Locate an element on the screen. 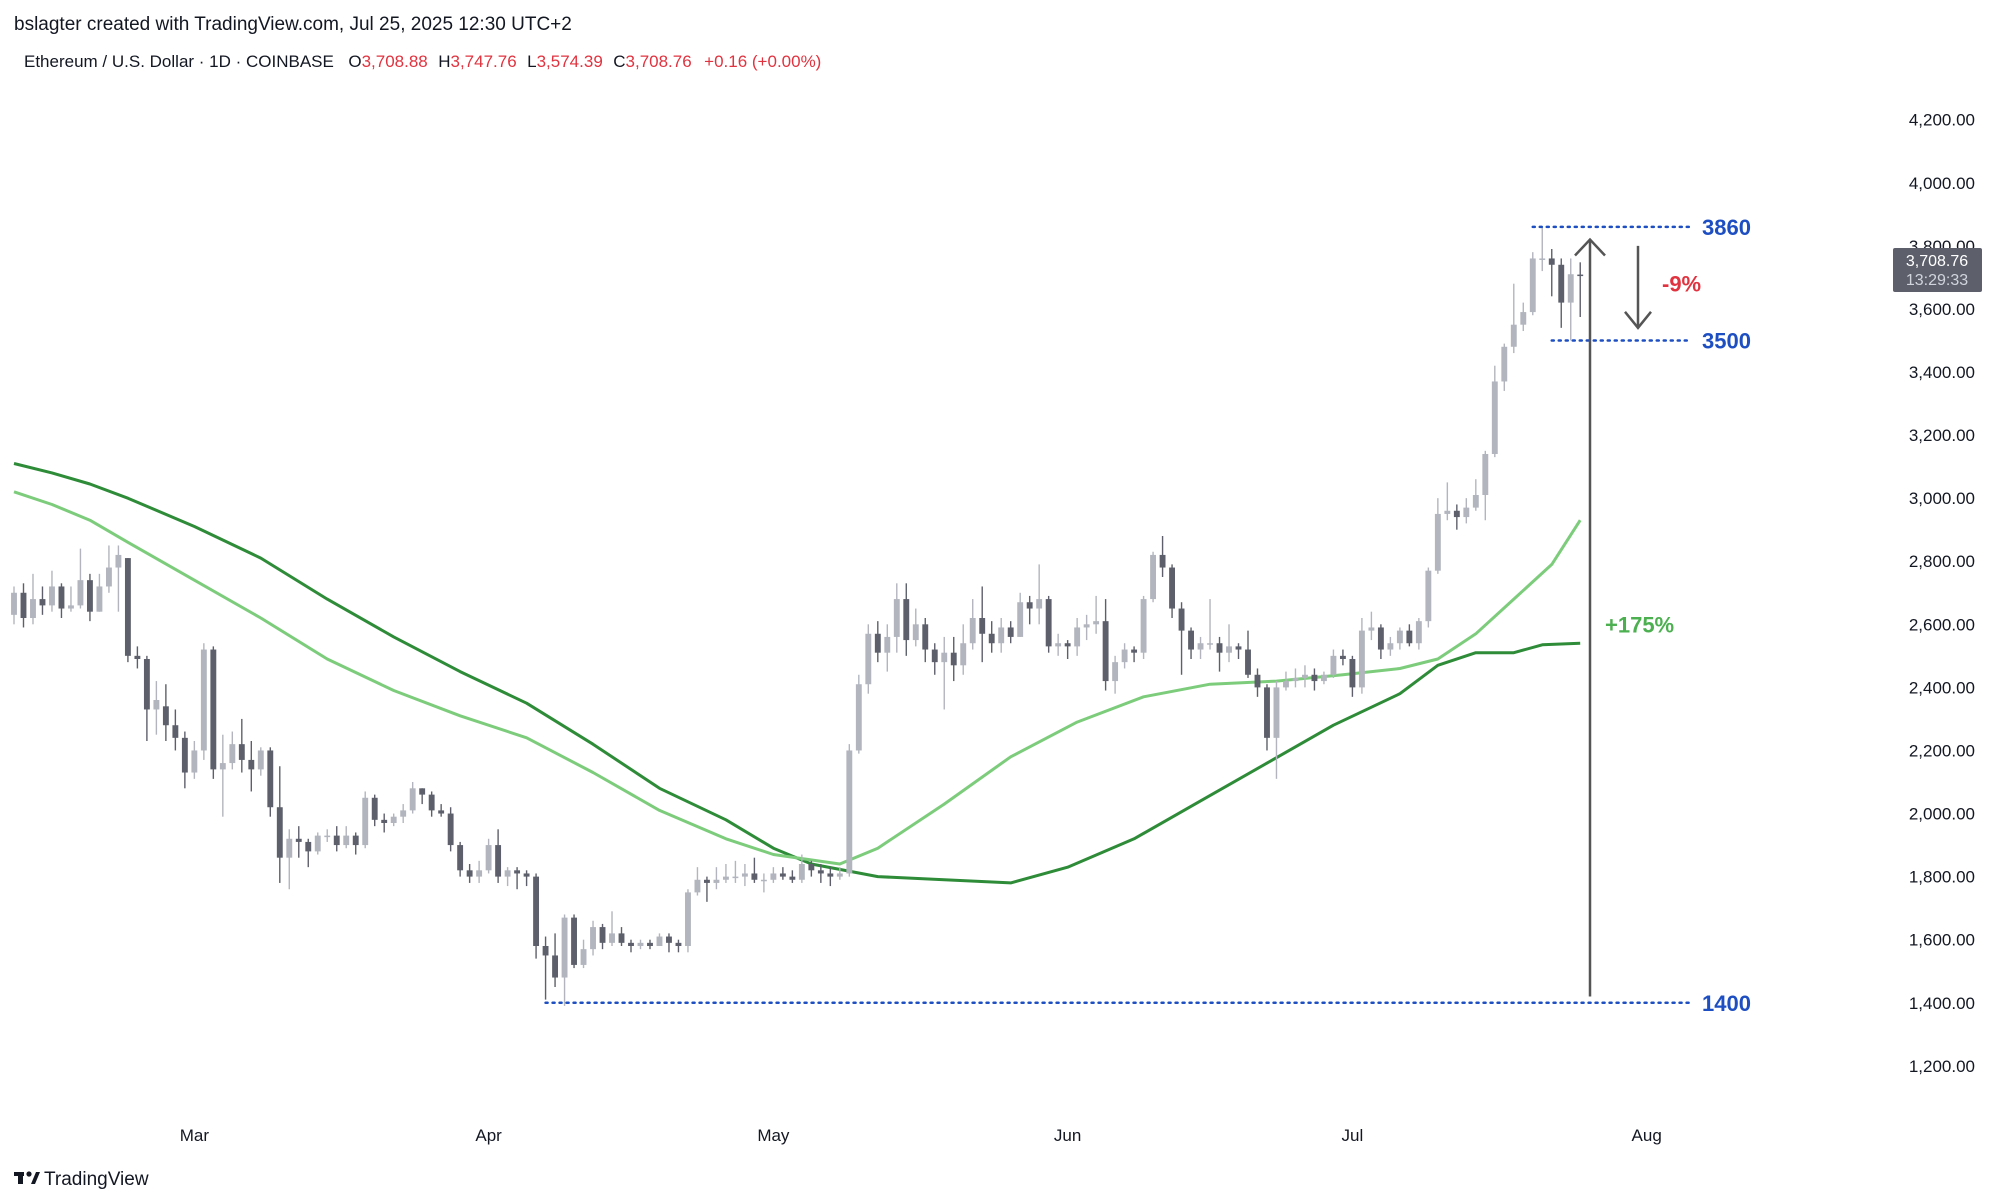 Image resolution: width=2000 pixels, height=1202 pixels. x-tick-label: Jul is located at coordinates (1353, 1135).